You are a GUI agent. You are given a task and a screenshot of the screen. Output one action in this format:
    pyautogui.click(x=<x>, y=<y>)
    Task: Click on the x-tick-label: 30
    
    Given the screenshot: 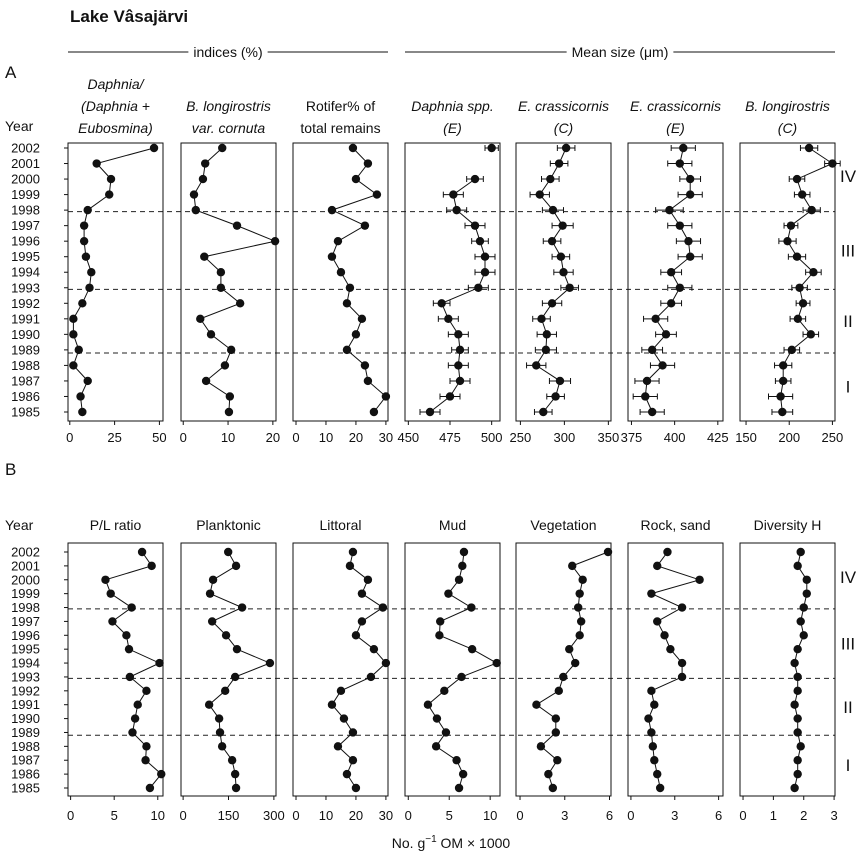 What is the action you would take?
    pyautogui.click(x=386, y=437)
    